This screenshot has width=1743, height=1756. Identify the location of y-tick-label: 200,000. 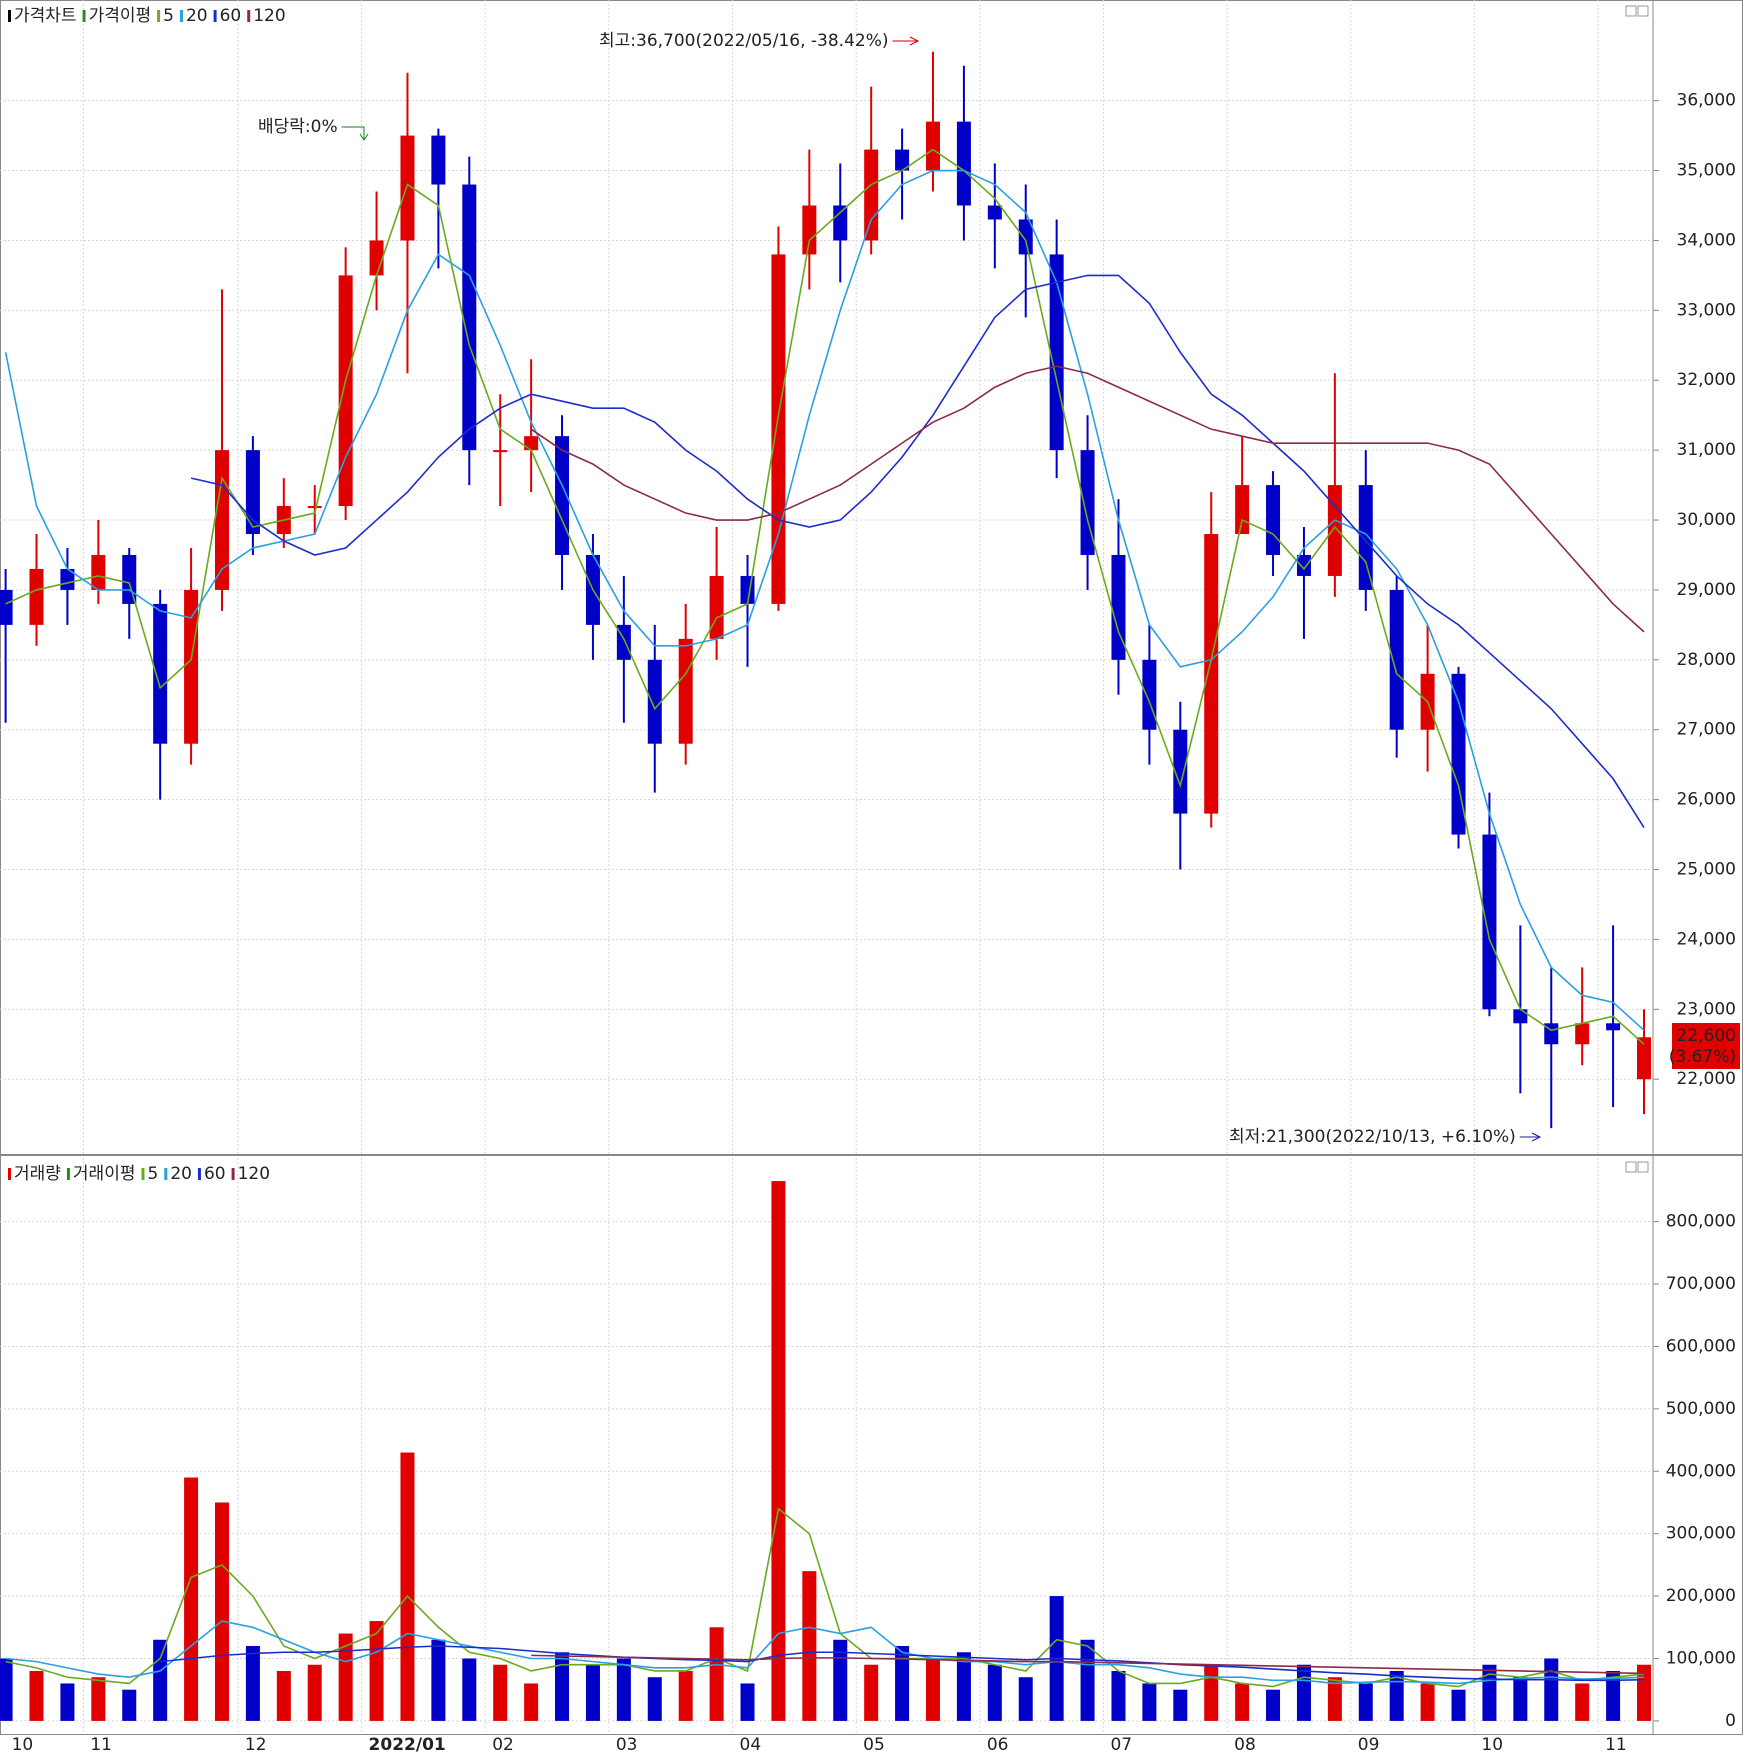
(1701, 1596).